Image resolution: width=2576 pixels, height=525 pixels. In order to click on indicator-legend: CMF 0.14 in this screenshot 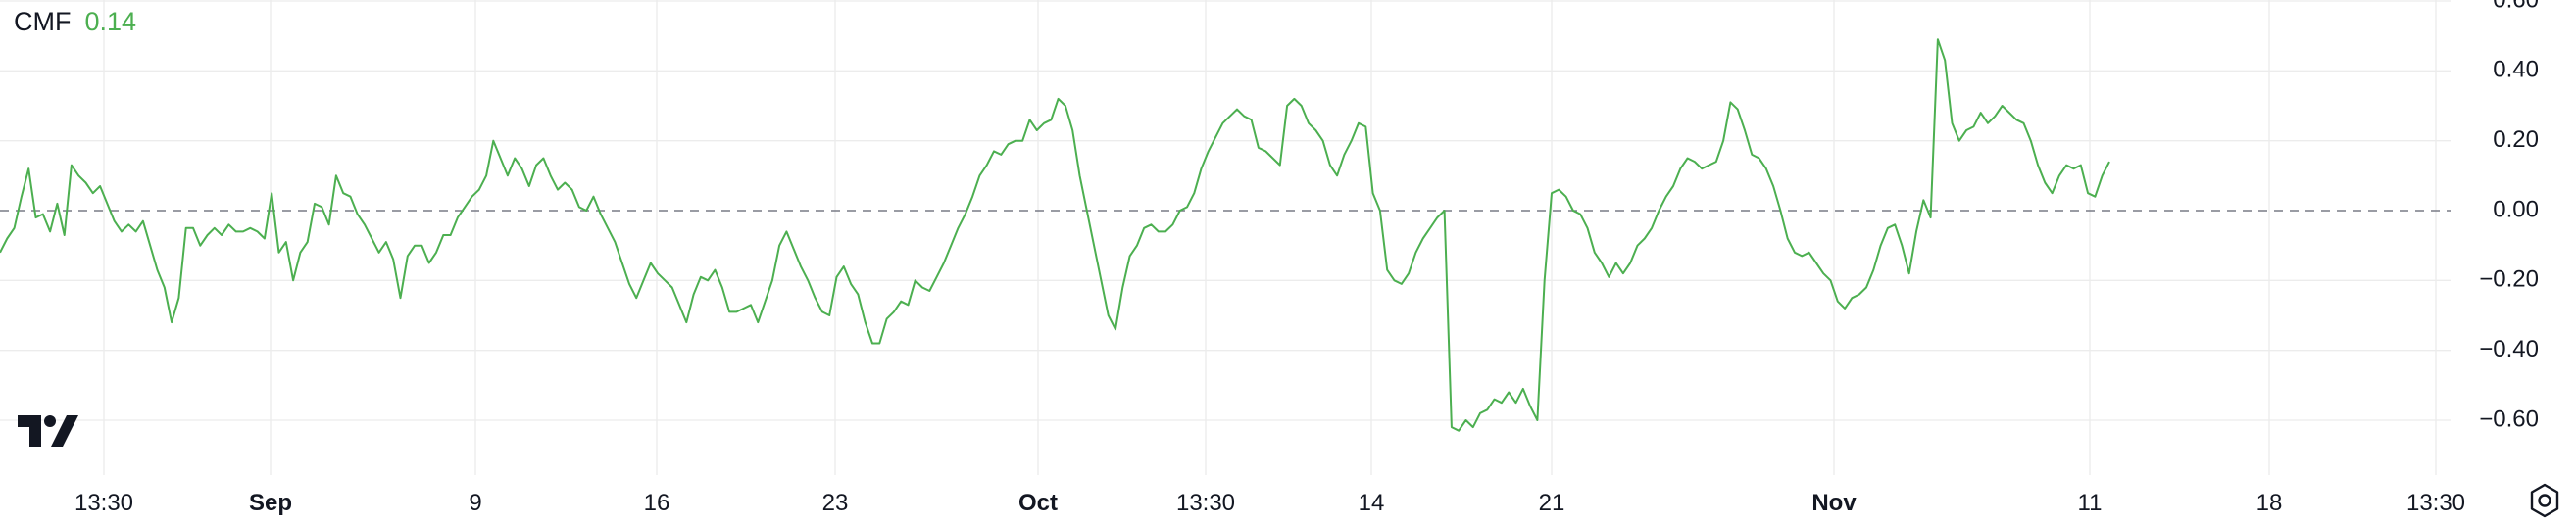, I will do `click(75, 21)`.